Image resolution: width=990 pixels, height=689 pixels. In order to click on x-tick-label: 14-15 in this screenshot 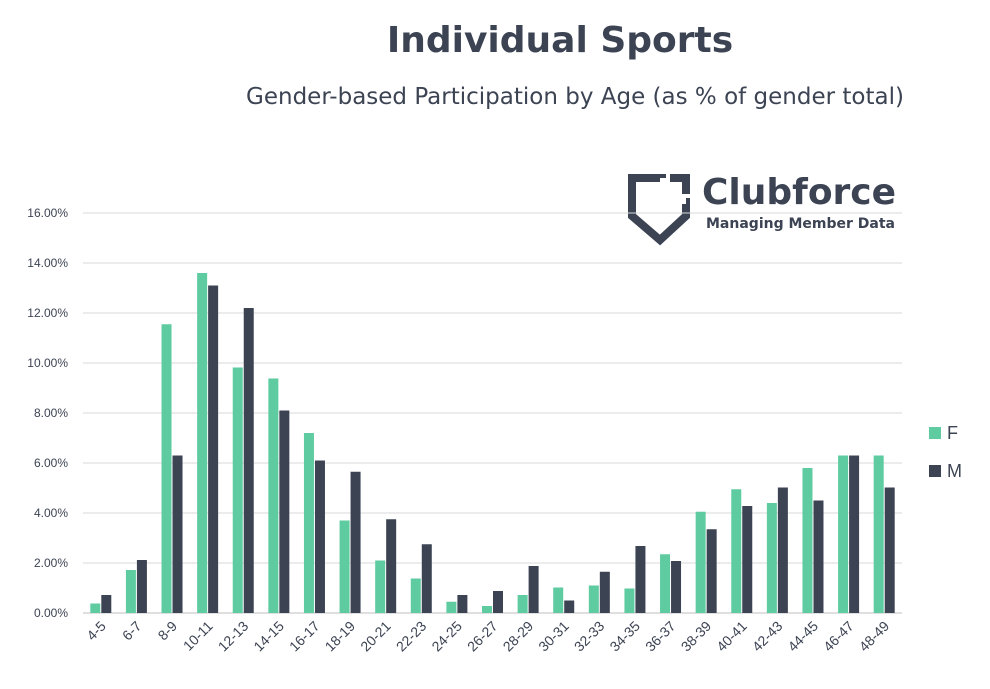, I will do `click(268, 636)`.